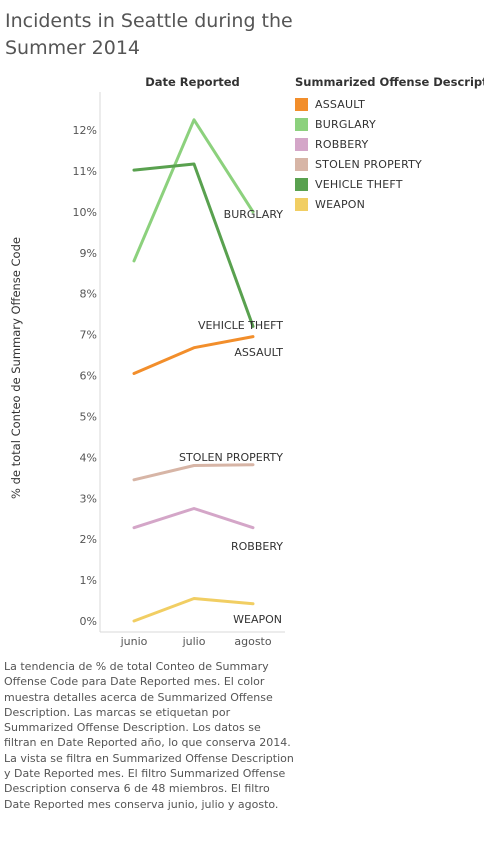  What do you see at coordinates (193, 610) in the screenshot?
I see `series-line-weapon` at bounding box center [193, 610].